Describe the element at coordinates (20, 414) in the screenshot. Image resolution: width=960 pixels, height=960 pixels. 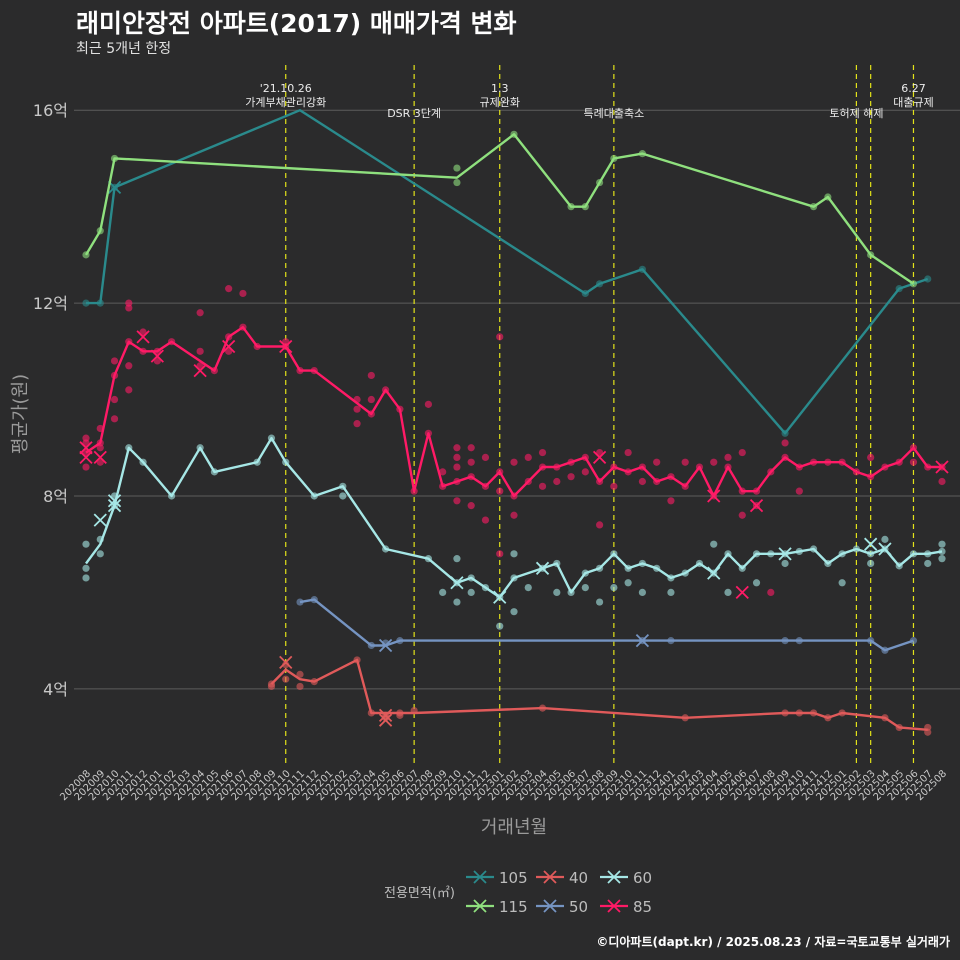
I see `y-axis-title: 평균가(원)` at that location.